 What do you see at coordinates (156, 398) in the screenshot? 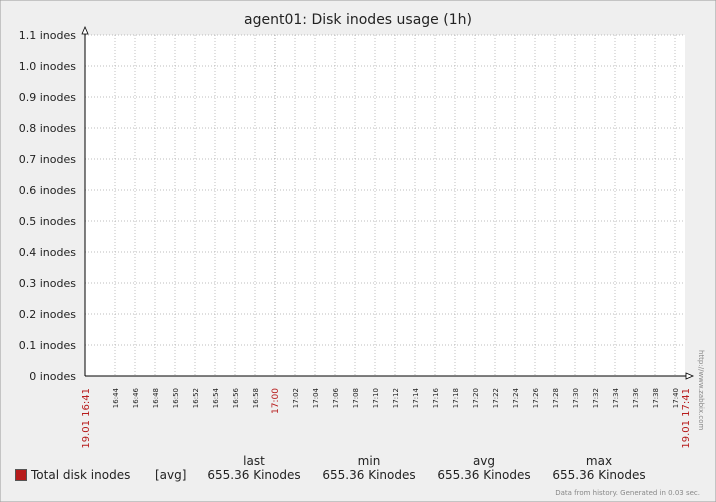
I see `x-tick-label: 16:48` at bounding box center [156, 398].